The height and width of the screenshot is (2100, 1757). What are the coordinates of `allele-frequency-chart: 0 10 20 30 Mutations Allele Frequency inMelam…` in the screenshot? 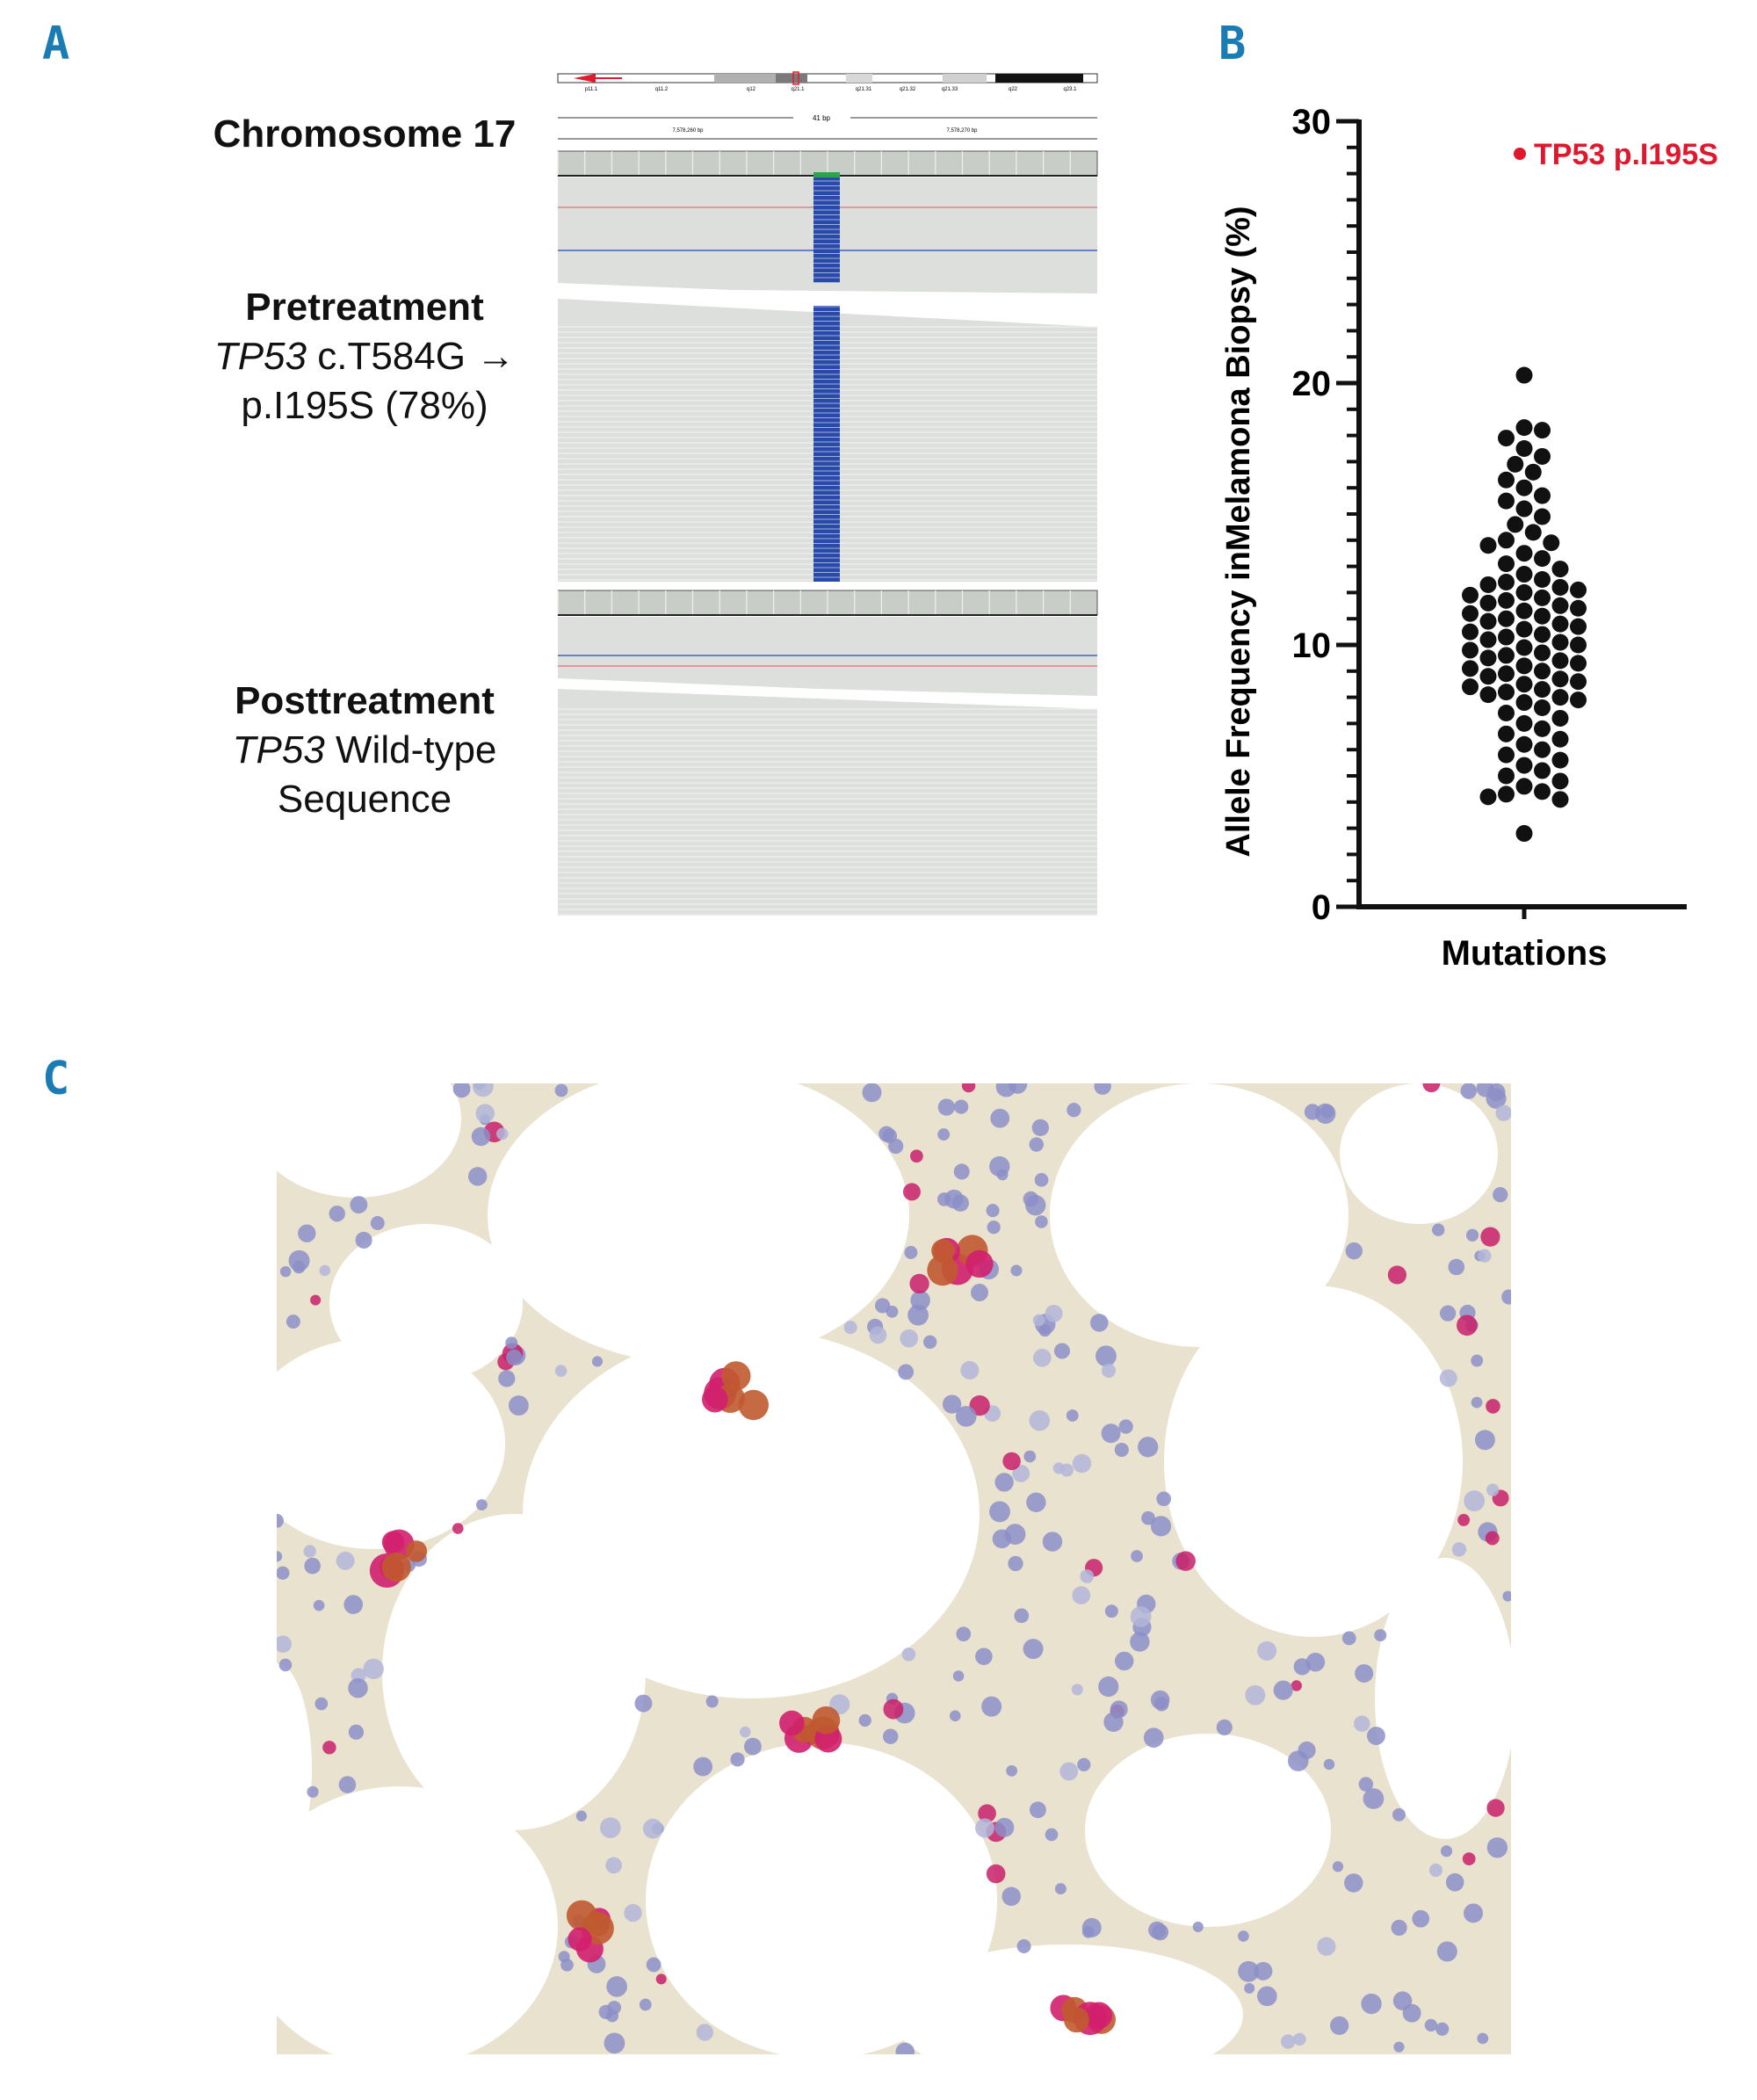 It's located at (1469, 538).